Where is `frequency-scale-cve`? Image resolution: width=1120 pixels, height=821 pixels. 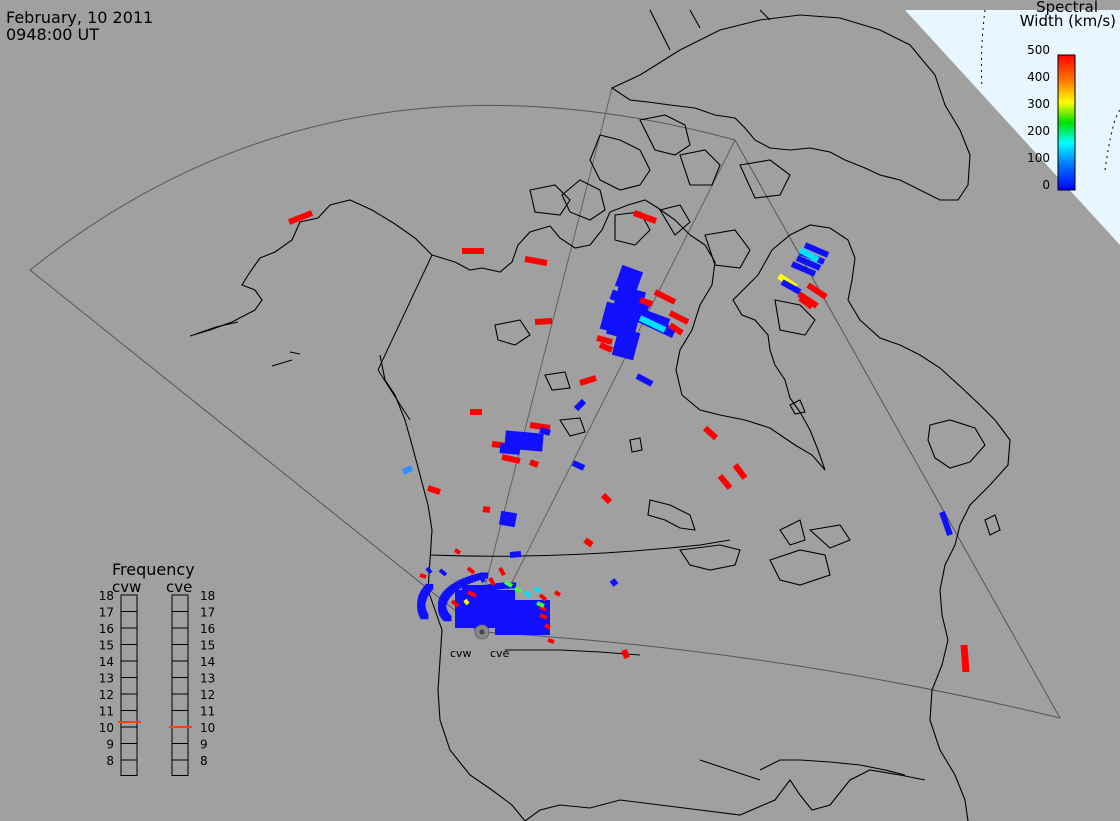 frequency-scale-cve is located at coordinates (180, 685).